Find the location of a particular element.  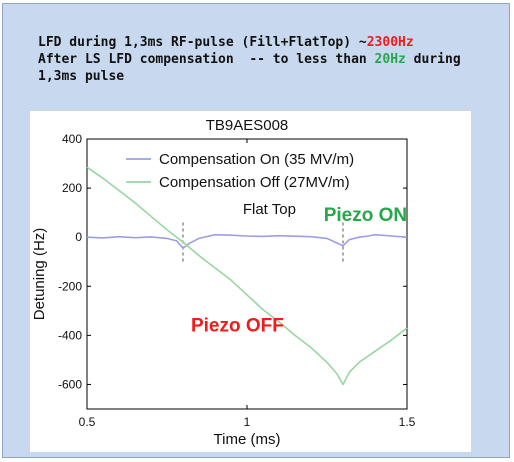

legend-entry-label: Compensation On (35 MV/m) is located at coordinates (256, 159).